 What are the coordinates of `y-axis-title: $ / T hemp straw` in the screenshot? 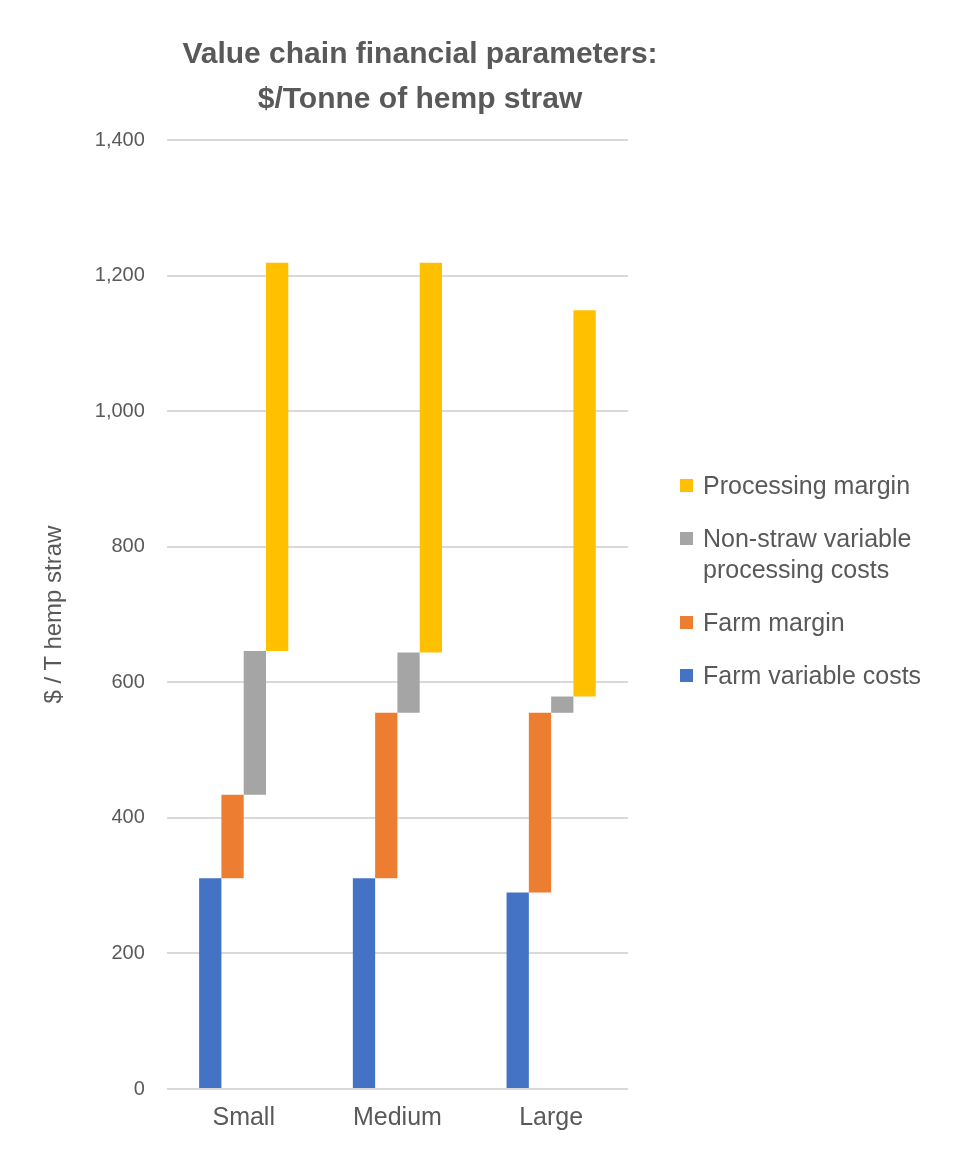 It's located at (53, 614).